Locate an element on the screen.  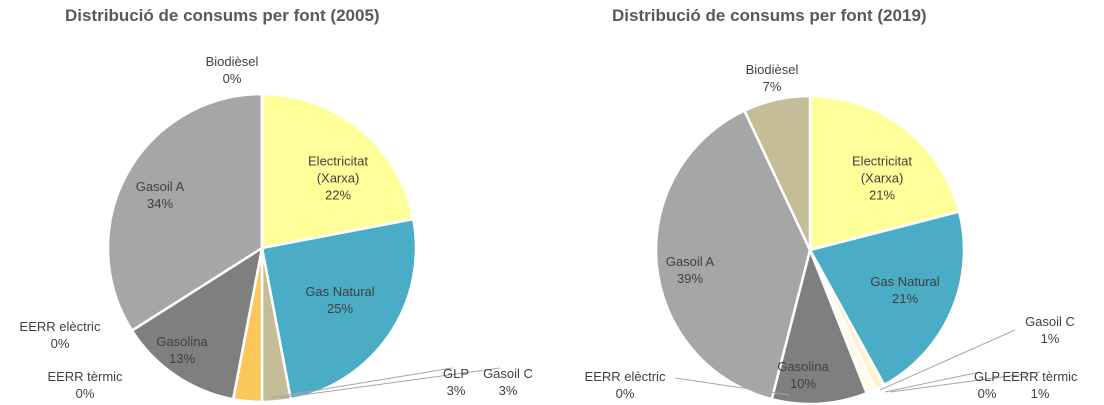
slice-value: 13% is located at coordinates (182, 358).